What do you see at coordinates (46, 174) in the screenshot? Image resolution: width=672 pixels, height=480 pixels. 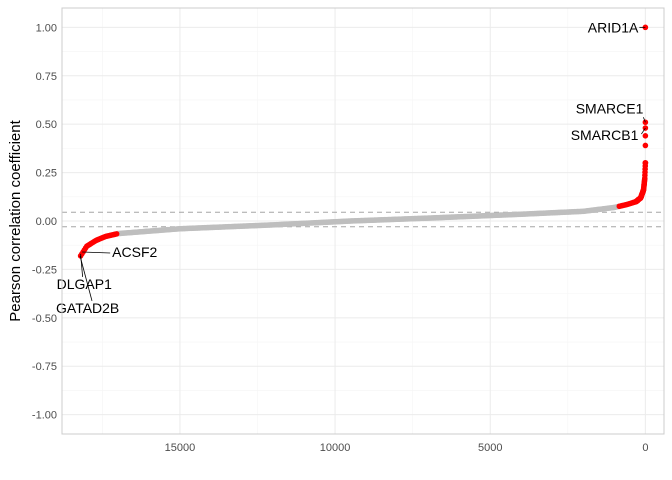 I see `y-tick-label: 0.25` at bounding box center [46, 174].